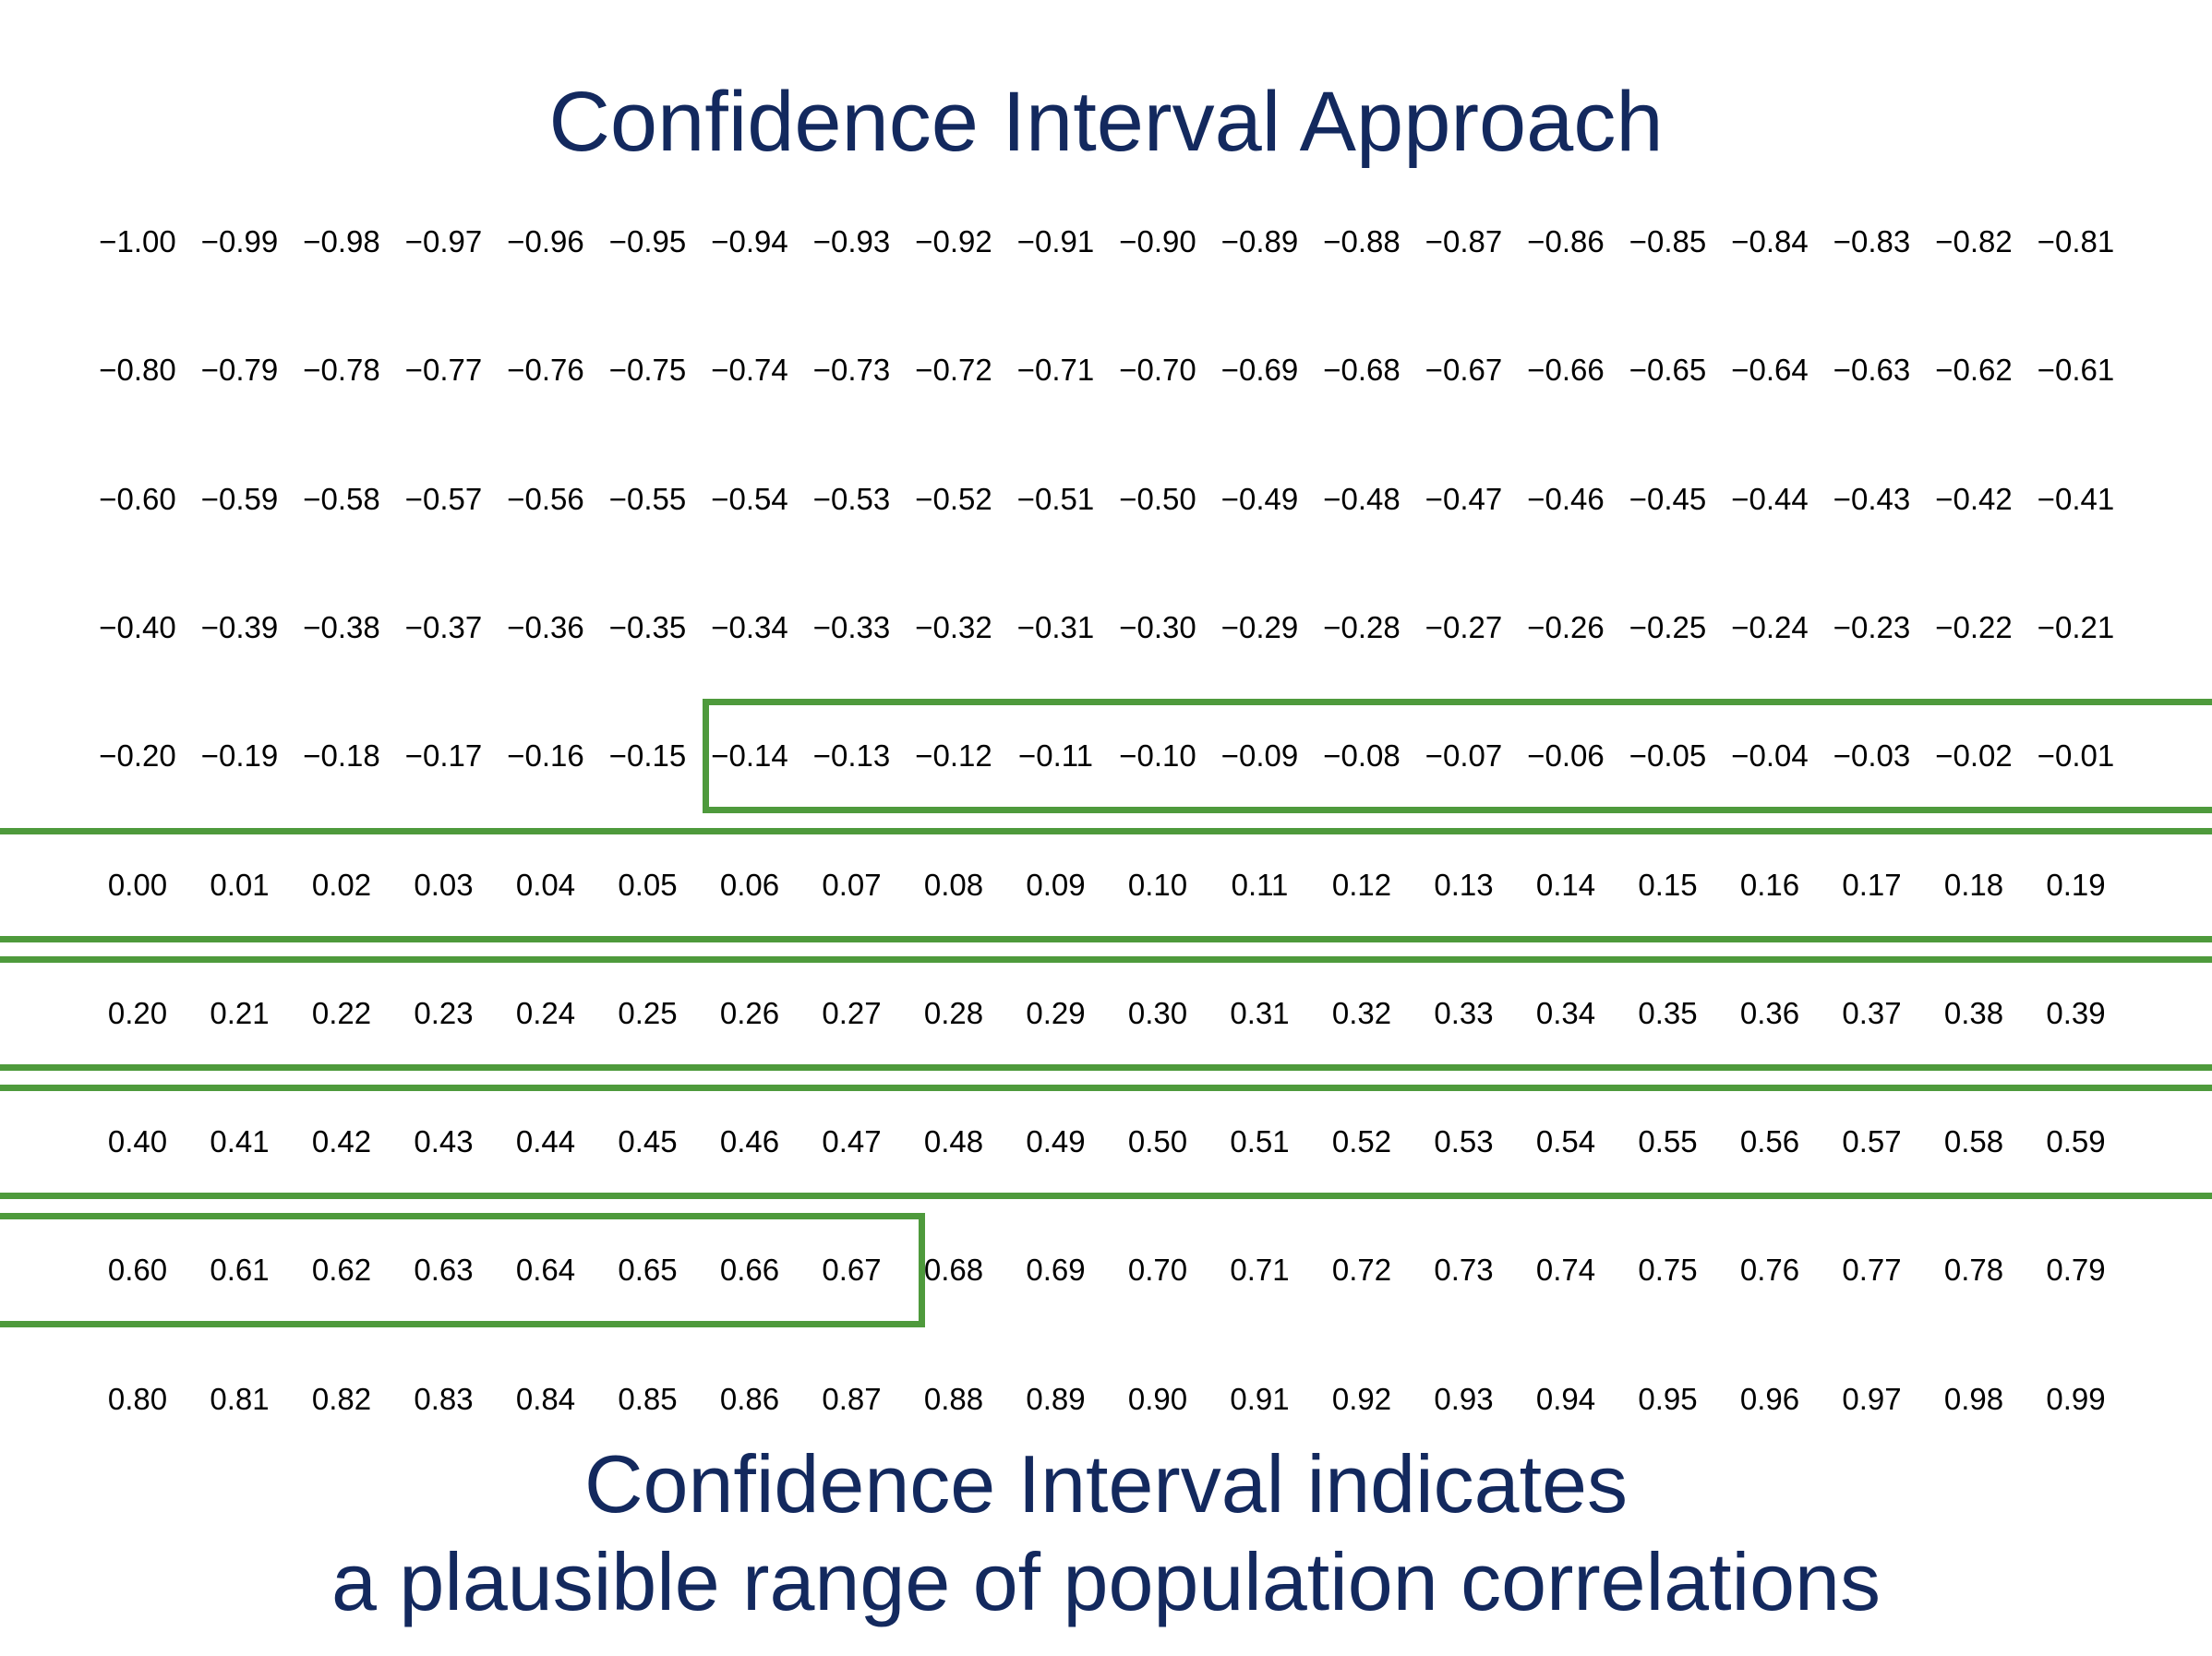 The width and height of the screenshot is (2212, 1656). What do you see at coordinates (648, 1398) in the screenshot?
I see `grid-value: 0.85` at bounding box center [648, 1398].